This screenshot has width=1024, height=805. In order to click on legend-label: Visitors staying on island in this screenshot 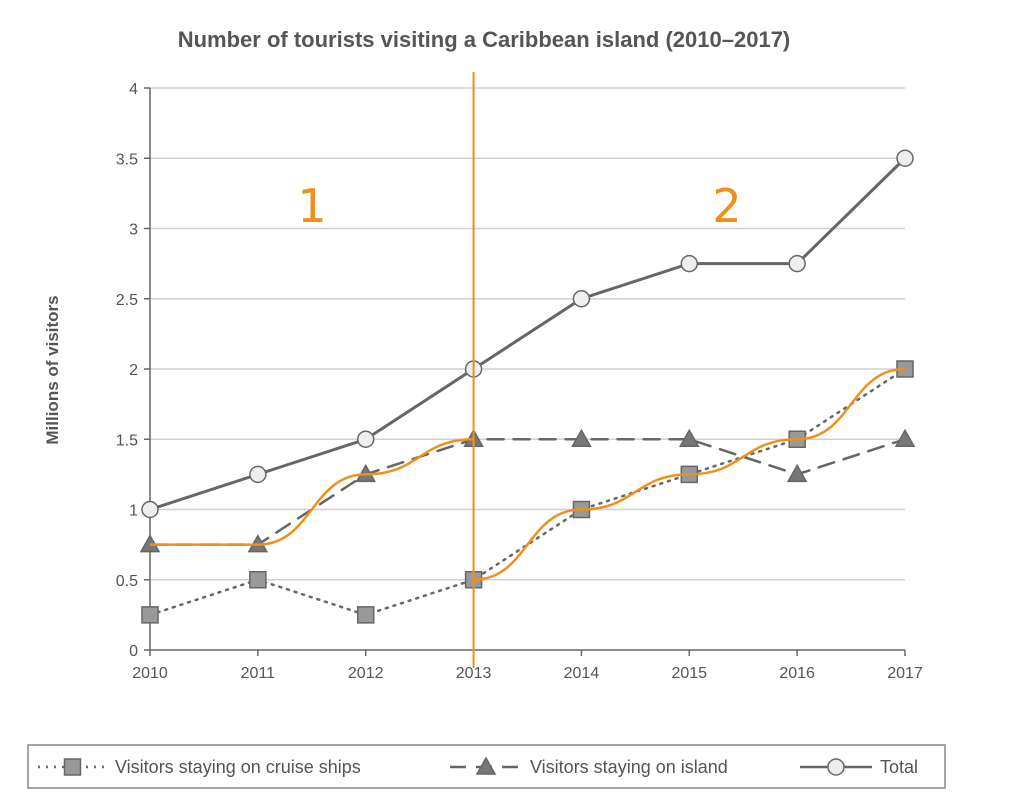, I will do `click(629, 767)`.